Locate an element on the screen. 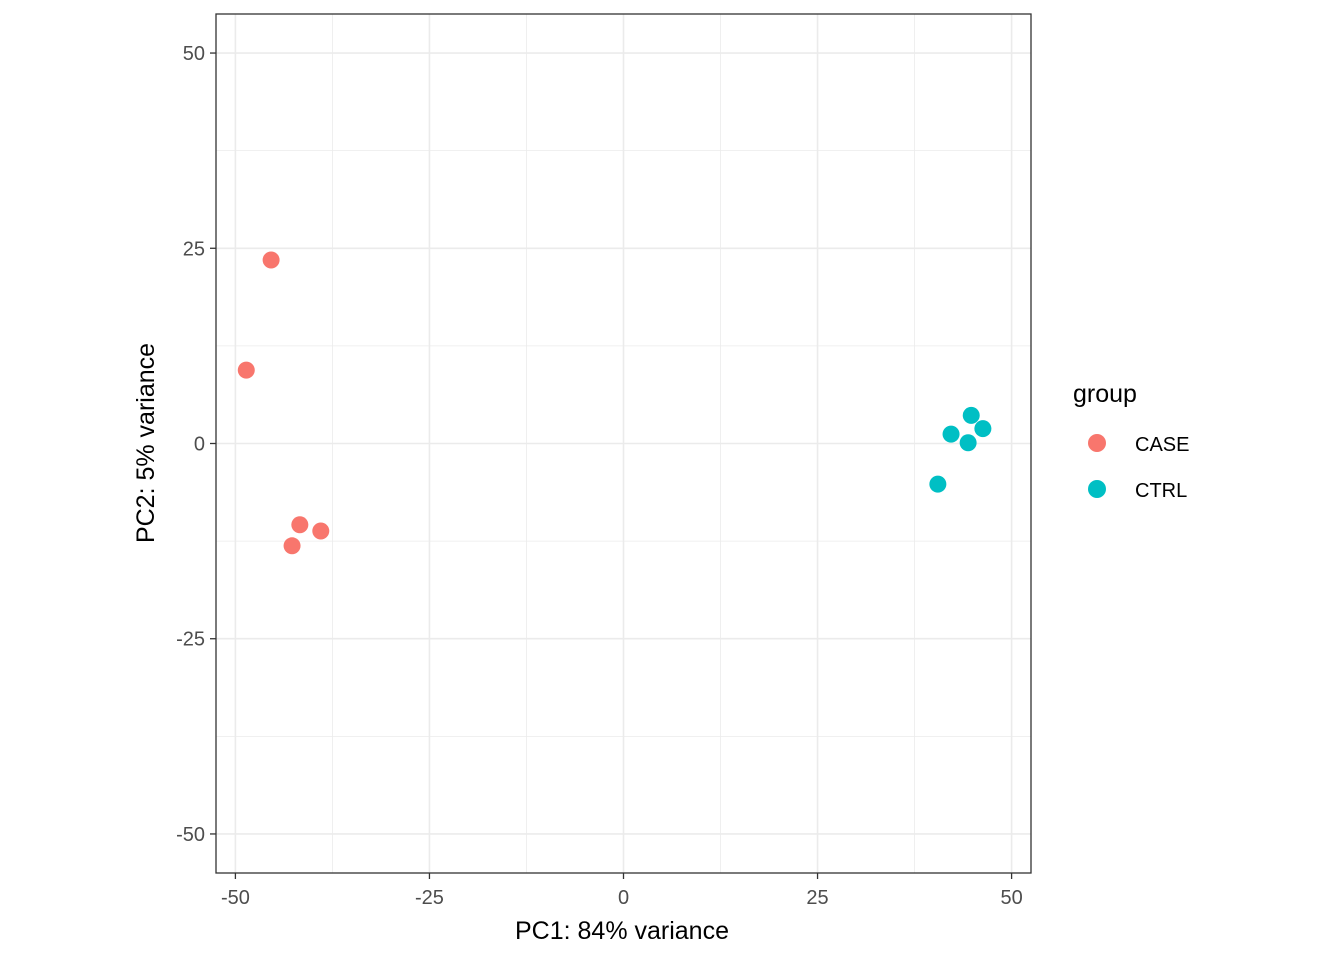 The width and height of the screenshot is (1344, 960). x-tick-label: 25 is located at coordinates (817, 898).